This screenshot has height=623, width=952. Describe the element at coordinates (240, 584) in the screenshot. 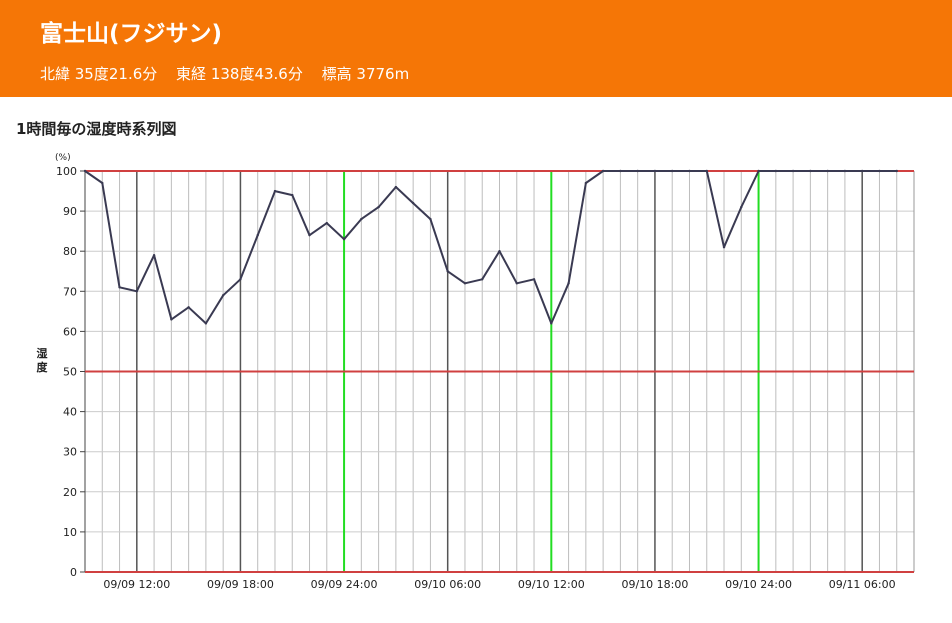

I see `x-tick-label: 09/09 18:00` at that location.